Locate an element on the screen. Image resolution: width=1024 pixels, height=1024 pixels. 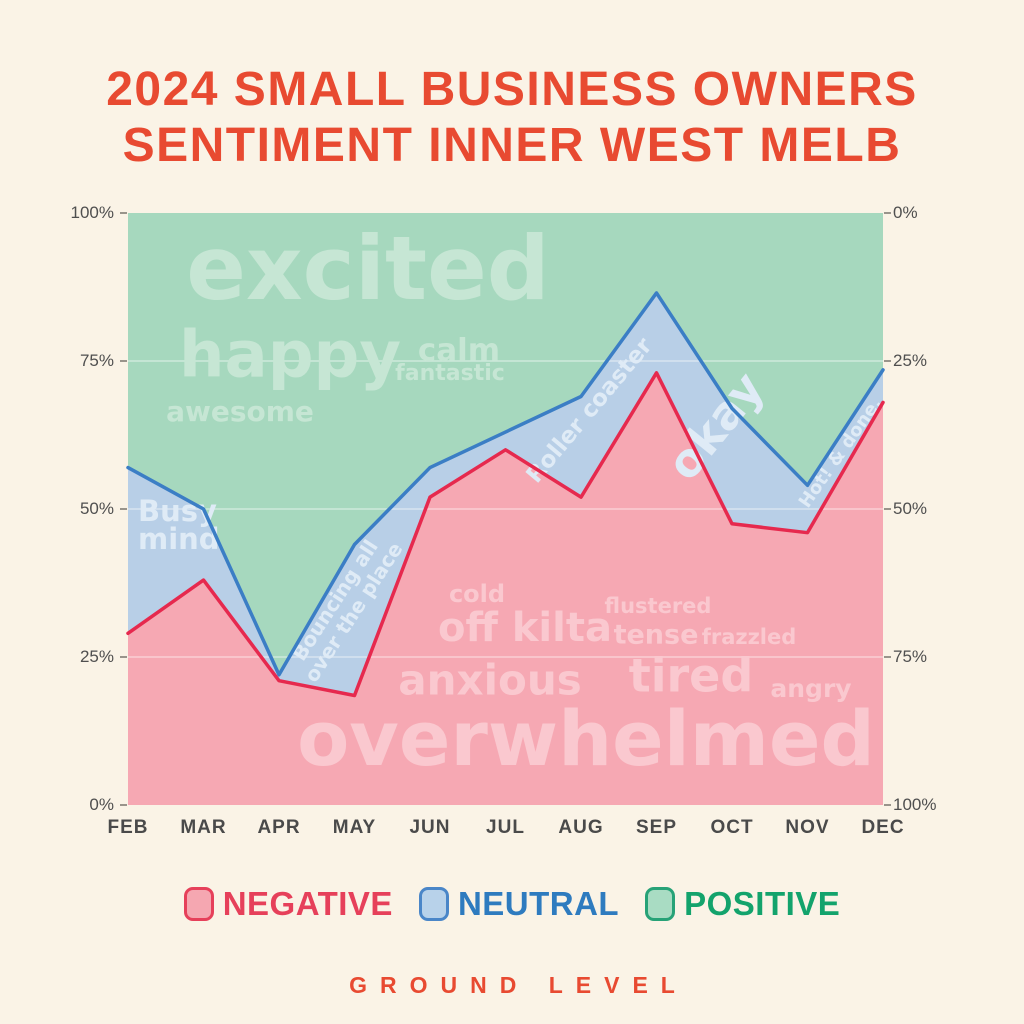
right-axis-tick-label-50: 50% is located at coordinates (910, 508).